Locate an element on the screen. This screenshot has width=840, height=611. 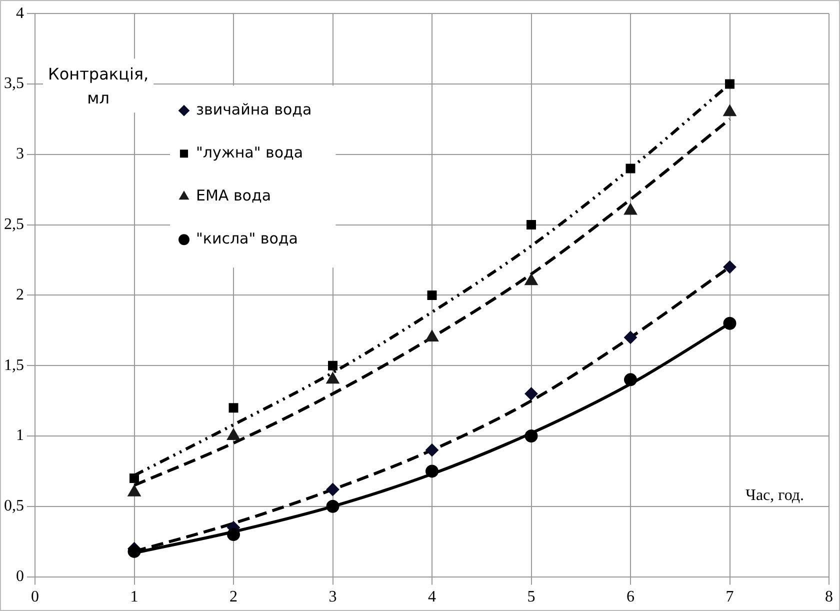
y-tick-label: 0,5 is located at coordinates (14, 506).